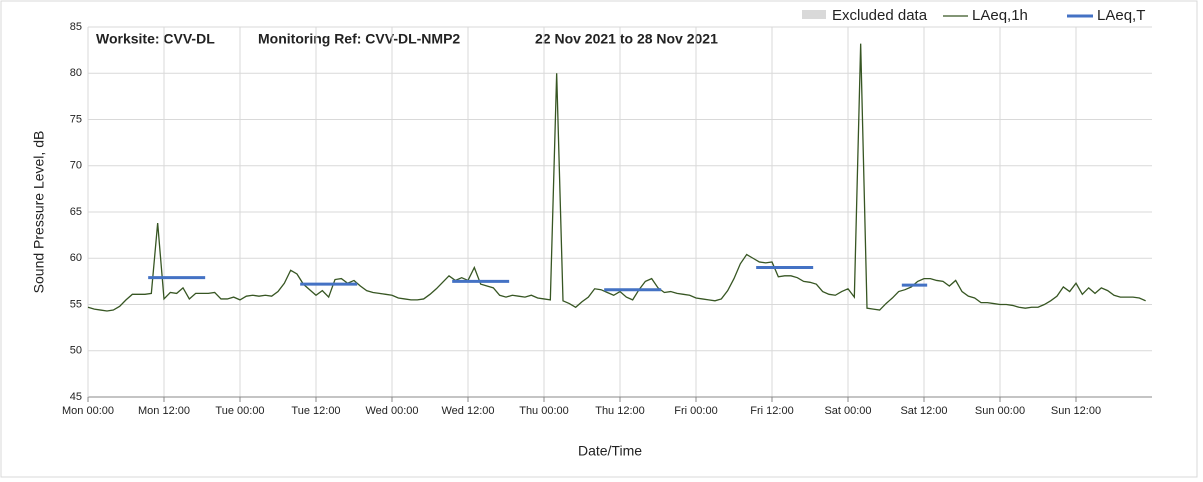 The width and height of the screenshot is (1203, 482). I want to click on x-tick-label: Sun 12:00, so click(1076, 411).